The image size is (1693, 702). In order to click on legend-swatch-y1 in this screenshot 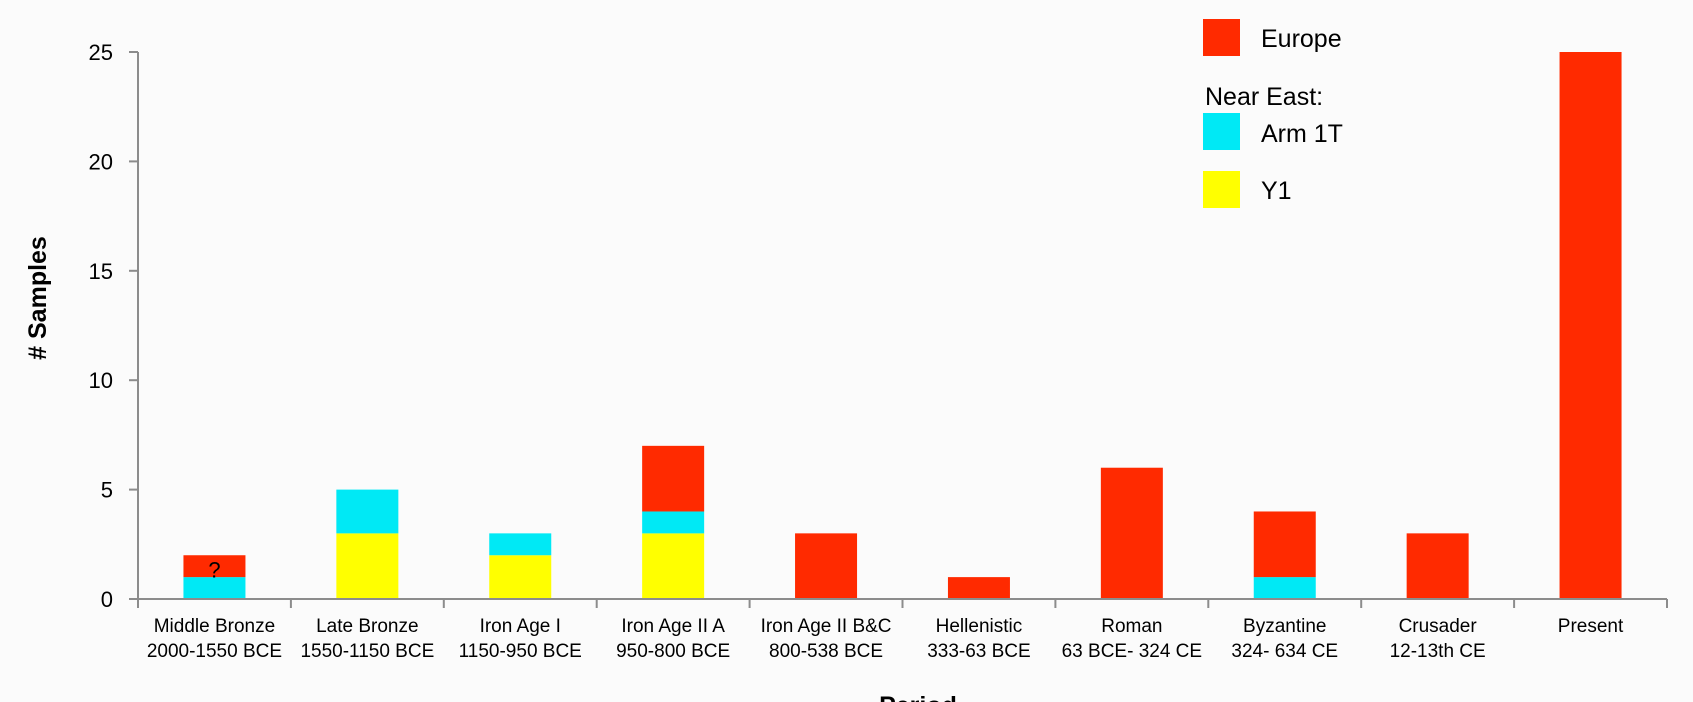, I will do `click(1221, 189)`.